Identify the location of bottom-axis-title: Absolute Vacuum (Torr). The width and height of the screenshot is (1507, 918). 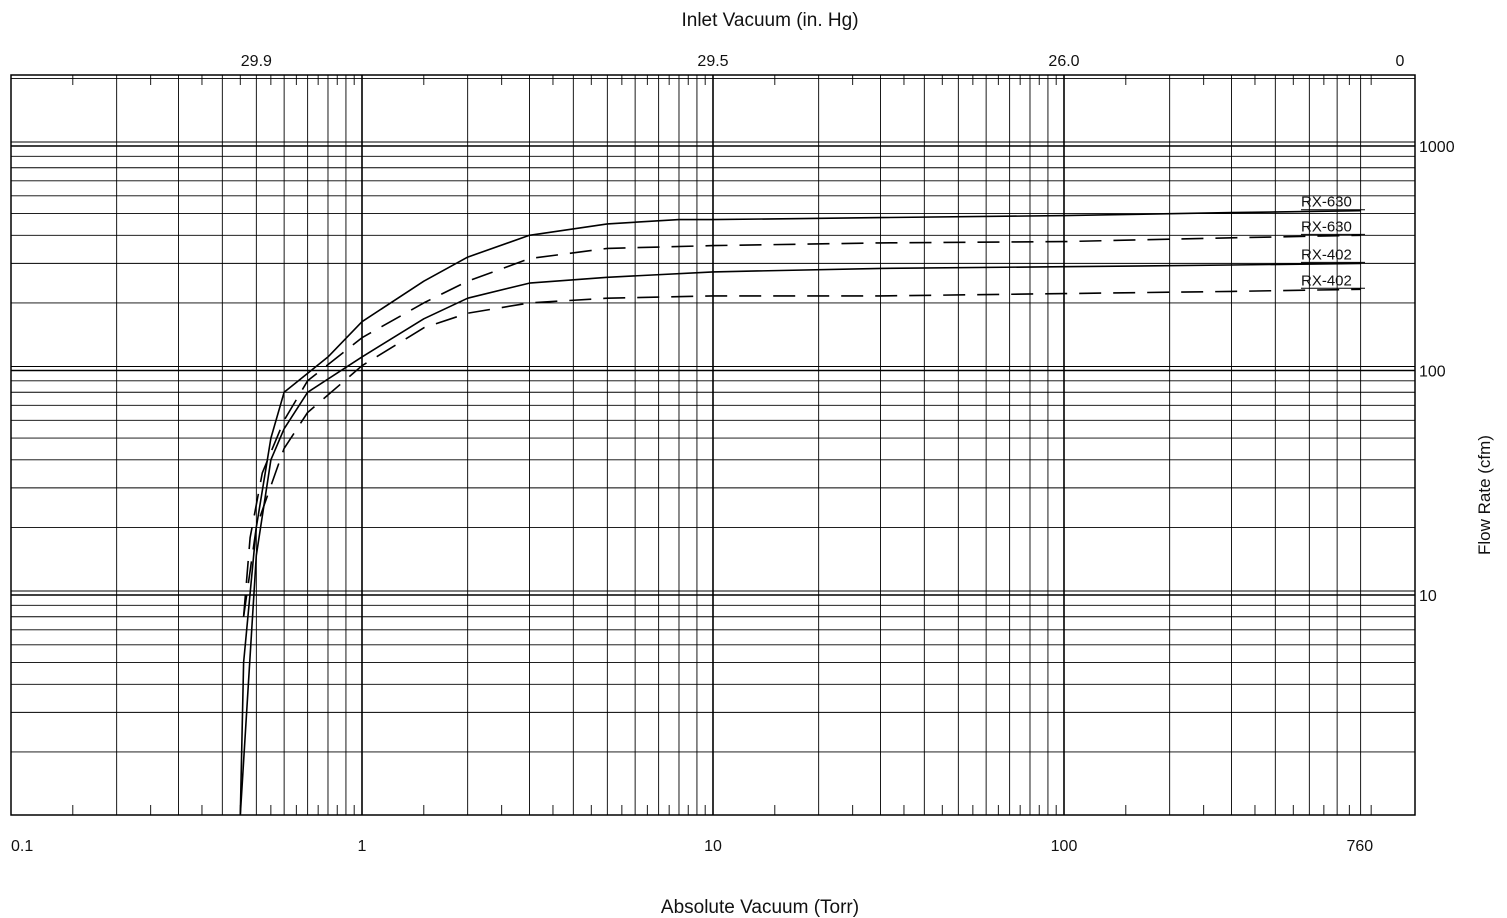
(760, 907).